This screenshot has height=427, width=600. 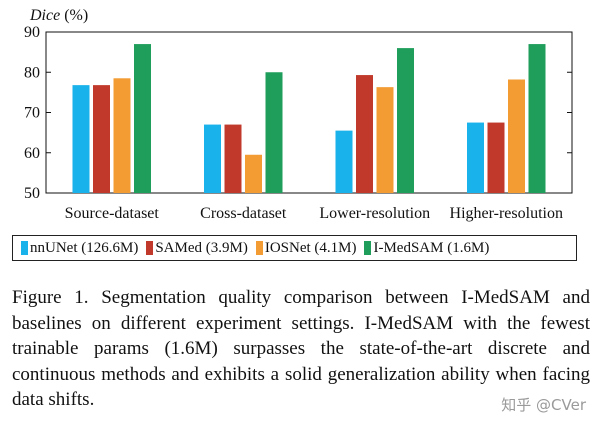 What do you see at coordinates (201, 247) in the screenshot?
I see `legend-label: SAMed (3.9M)` at bounding box center [201, 247].